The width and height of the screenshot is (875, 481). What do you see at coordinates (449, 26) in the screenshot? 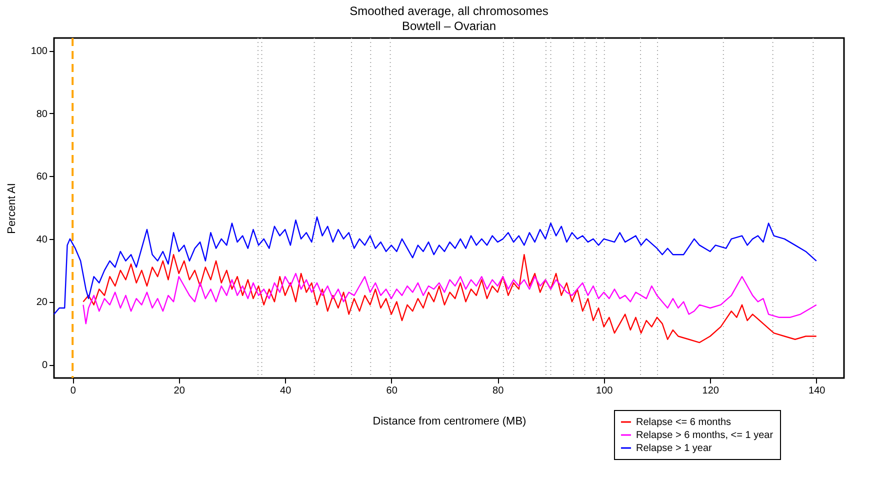
I see `chart-subtitle: Bowtell – Ovarian` at bounding box center [449, 26].